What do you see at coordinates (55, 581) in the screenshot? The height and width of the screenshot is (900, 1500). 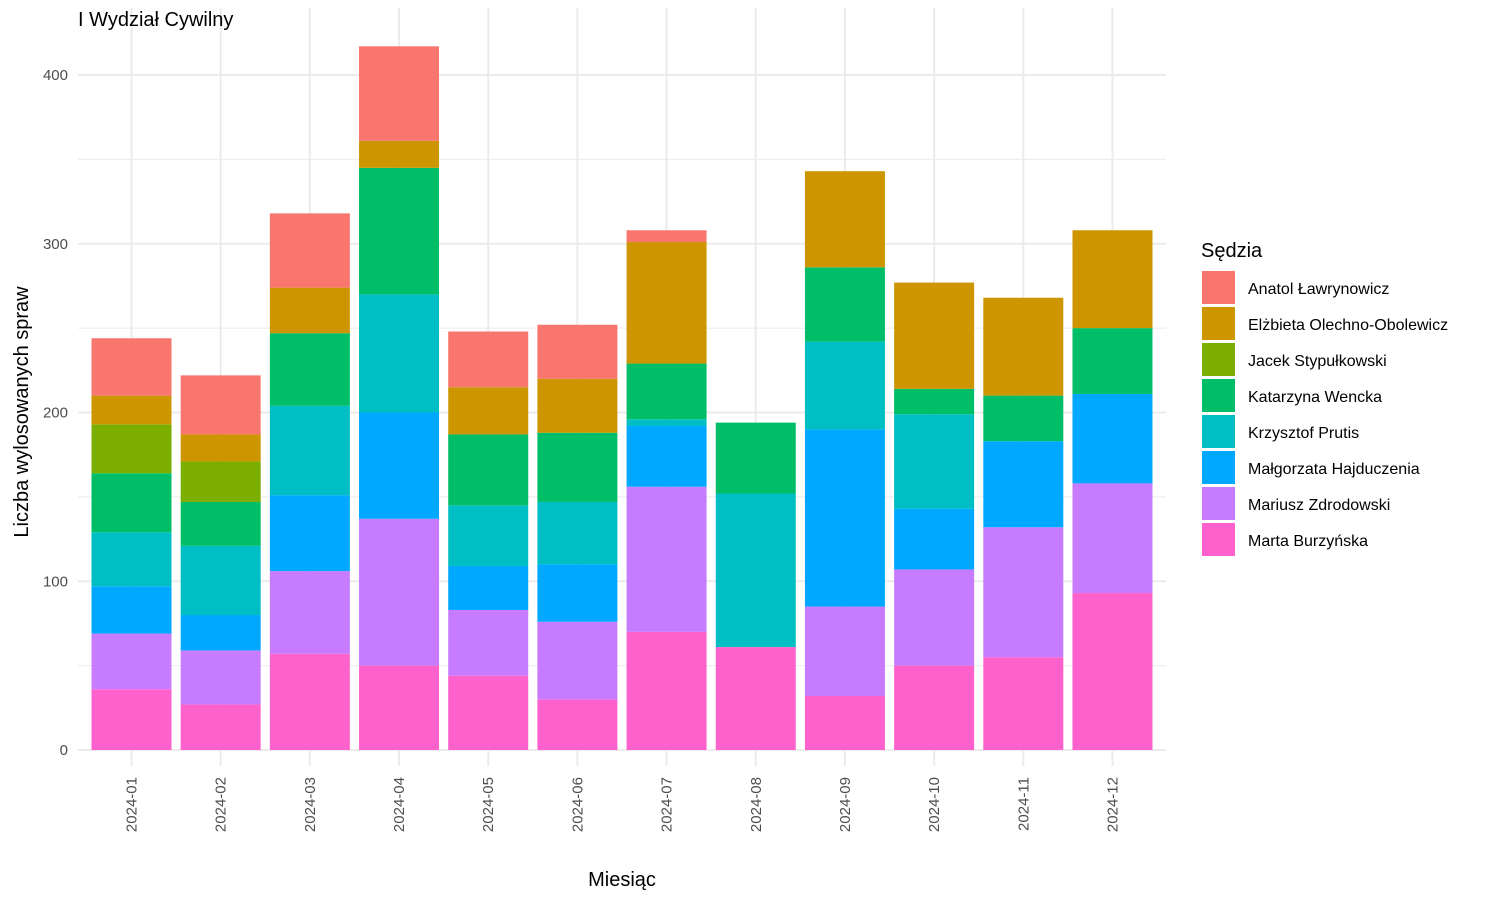 I see `y-tick-label: 100` at bounding box center [55, 581].